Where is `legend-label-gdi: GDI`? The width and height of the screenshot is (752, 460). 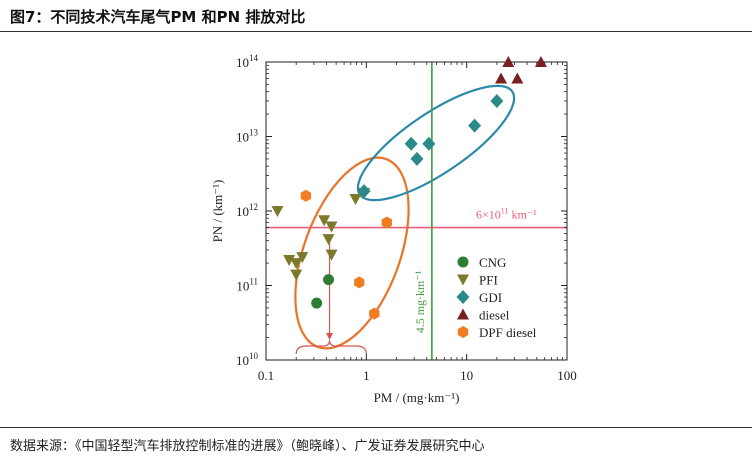 legend-label-gdi: GDI is located at coordinates (490, 297).